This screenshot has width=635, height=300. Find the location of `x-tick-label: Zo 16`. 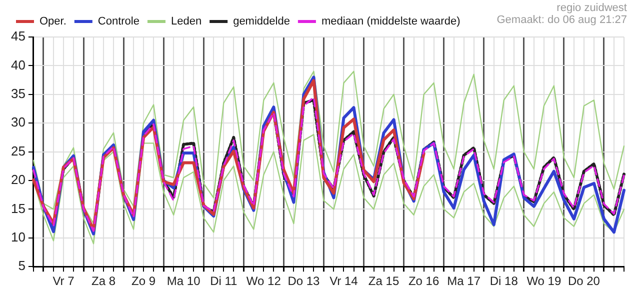

x-tick-label: Zo 16 is located at coordinates (424, 281).